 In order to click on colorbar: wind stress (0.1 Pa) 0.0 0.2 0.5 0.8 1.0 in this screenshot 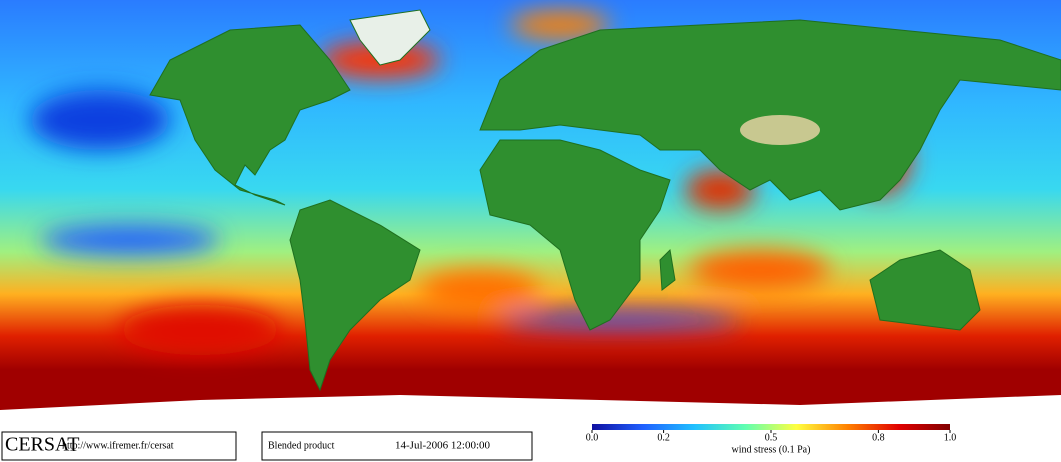, I will do `click(771, 439)`.